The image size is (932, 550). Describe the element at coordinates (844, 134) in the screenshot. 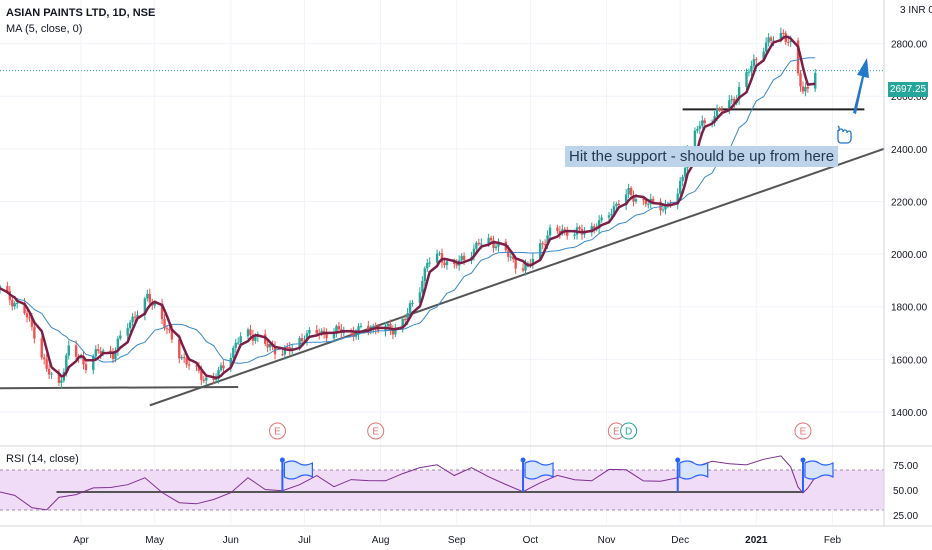

I see `pointer-hand-icon` at that location.